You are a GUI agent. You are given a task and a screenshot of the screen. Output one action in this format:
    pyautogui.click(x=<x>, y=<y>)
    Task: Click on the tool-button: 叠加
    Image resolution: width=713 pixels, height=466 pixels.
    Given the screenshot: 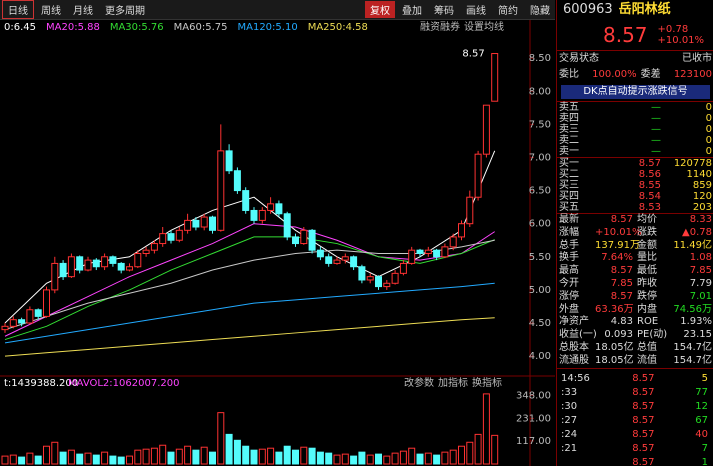 What is the action you would take?
    pyautogui.click(x=412, y=11)
    